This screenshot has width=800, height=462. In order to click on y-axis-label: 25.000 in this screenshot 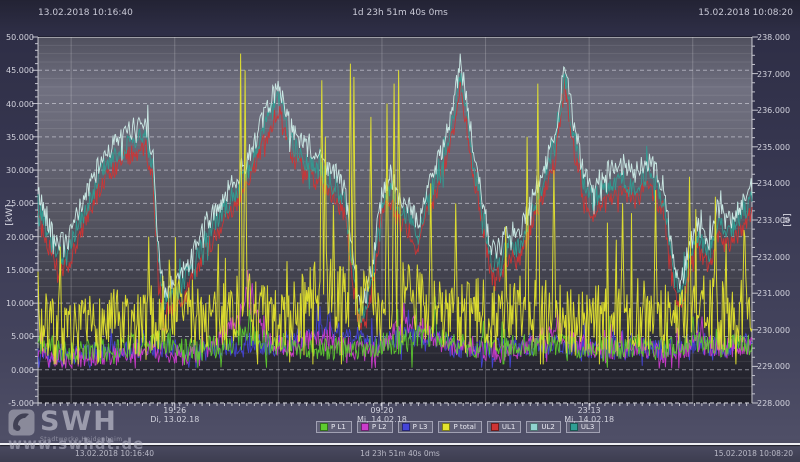, I will do `click(20, 204)`.